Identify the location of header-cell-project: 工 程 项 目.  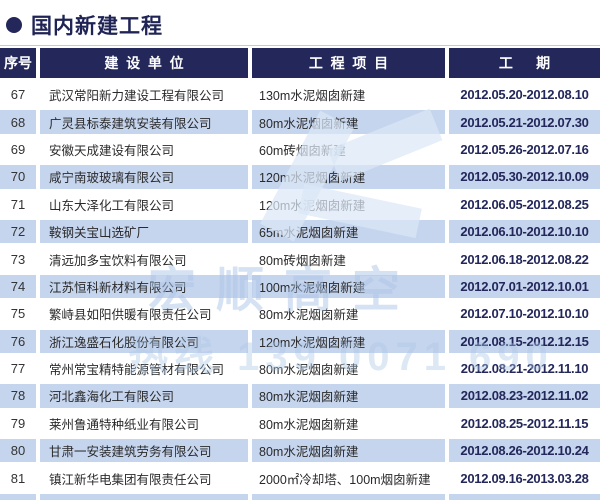
(348, 63).